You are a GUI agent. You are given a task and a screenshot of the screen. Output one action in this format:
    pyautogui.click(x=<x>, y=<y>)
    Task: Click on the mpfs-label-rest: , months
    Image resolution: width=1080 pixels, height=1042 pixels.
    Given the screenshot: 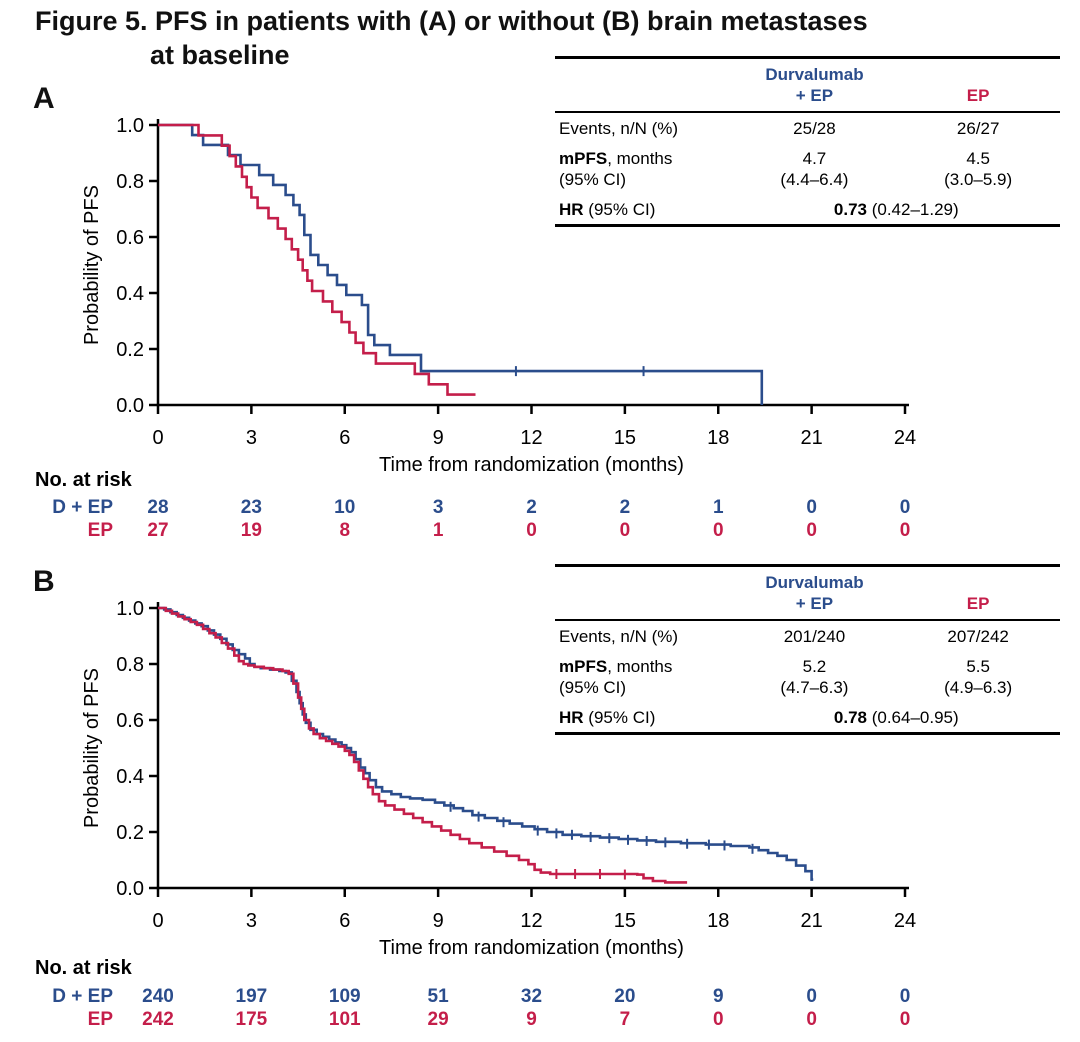 What is the action you would take?
    pyautogui.click(x=640, y=158)
    